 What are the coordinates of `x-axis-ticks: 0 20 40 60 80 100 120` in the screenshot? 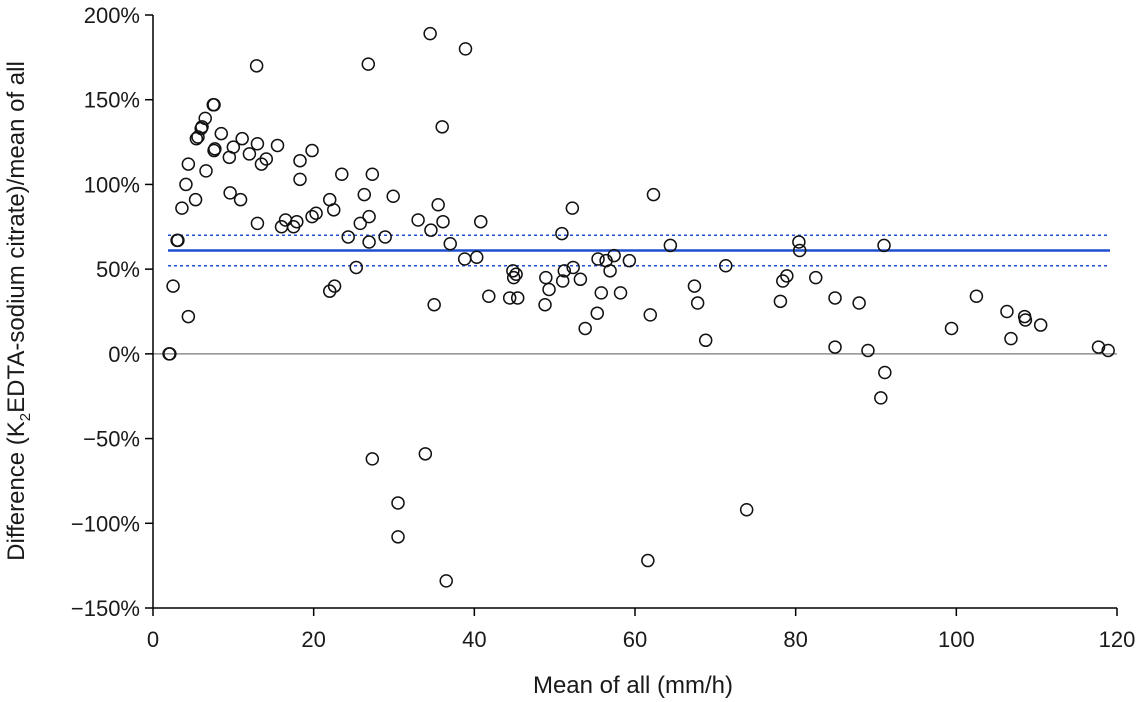 It's located at (641, 630).